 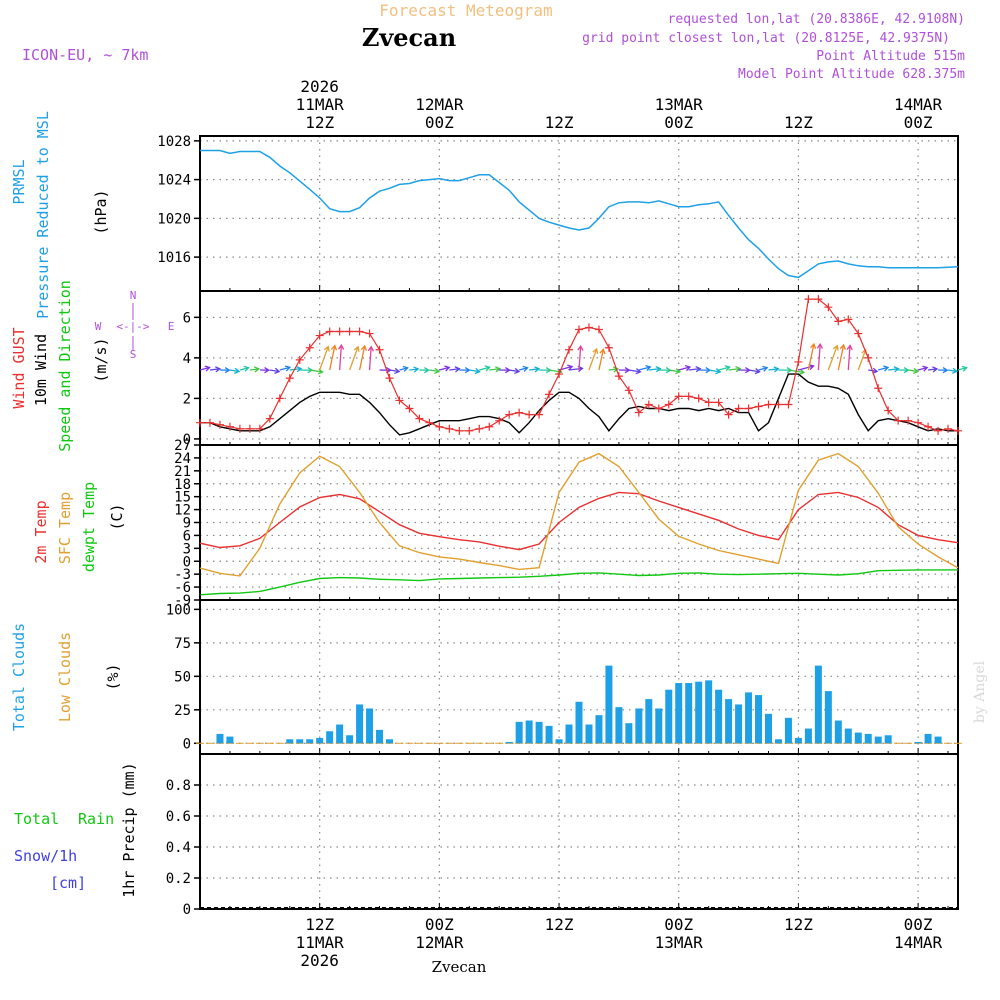 What do you see at coordinates (43, 215) in the screenshot?
I see `prmsl-long-label: Pressure Reduced to MSL` at bounding box center [43, 215].